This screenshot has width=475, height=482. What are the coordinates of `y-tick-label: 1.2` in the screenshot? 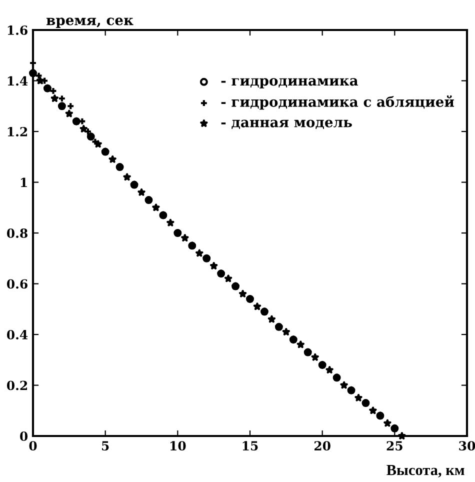 It's located at (18, 131).